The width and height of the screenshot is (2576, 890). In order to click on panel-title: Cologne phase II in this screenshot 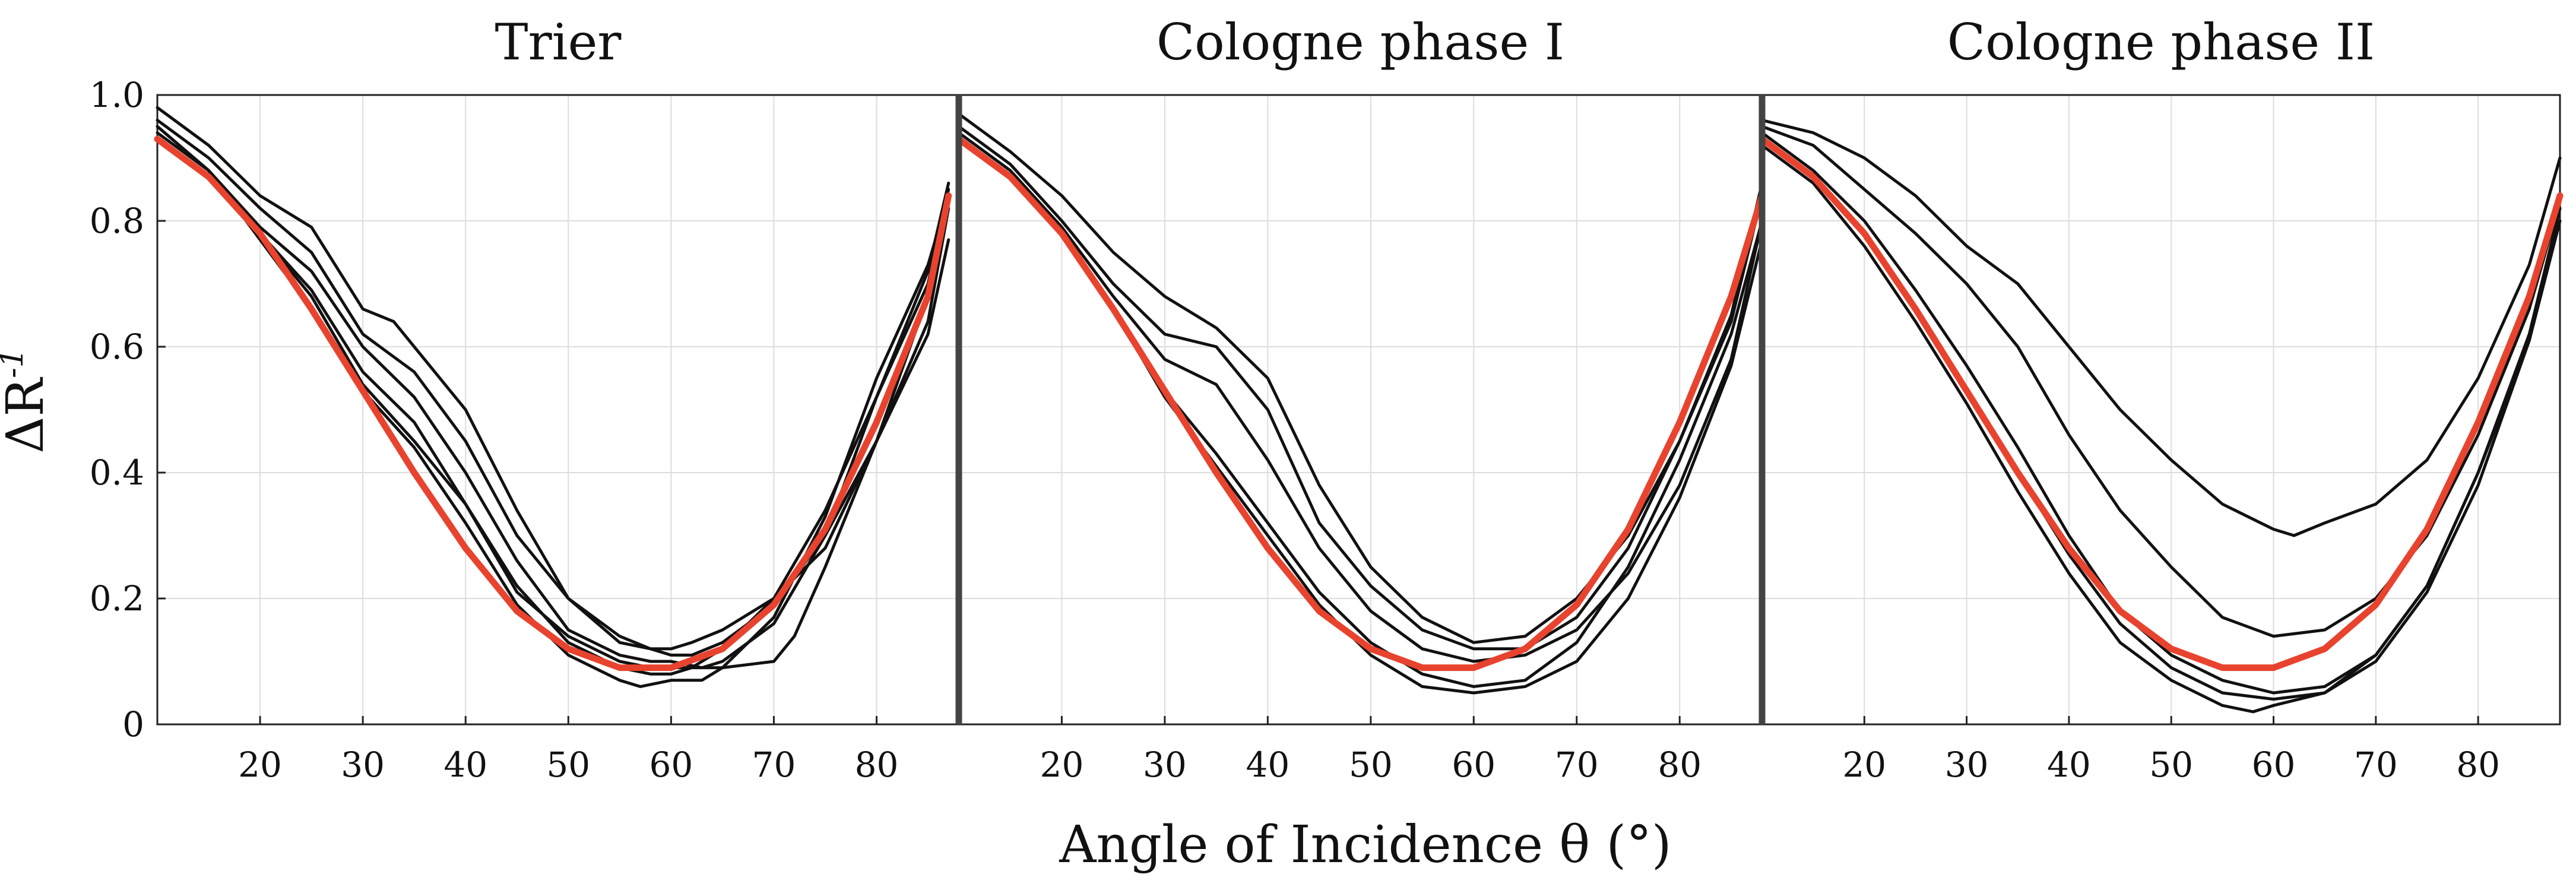, I will do `click(2161, 42)`.